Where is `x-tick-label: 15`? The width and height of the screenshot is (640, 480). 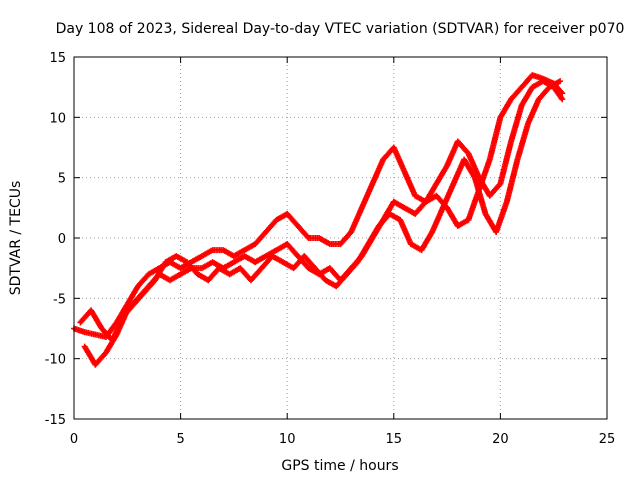 x-tick-label: 15 is located at coordinates (394, 439).